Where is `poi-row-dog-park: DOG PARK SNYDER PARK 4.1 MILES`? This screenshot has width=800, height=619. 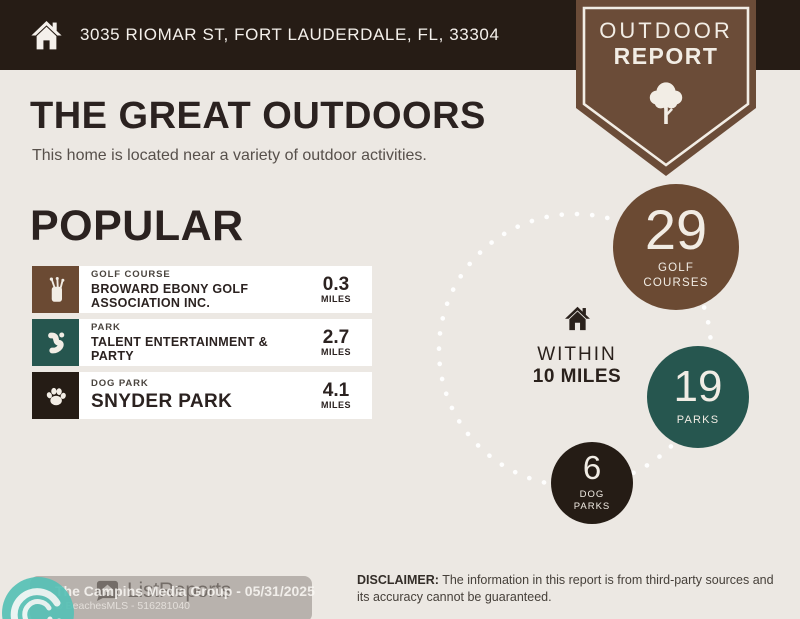 poi-row-dog-park: DOG PARK SNYDER PARK 4.1 MILES is located at coordinates (202, 395).